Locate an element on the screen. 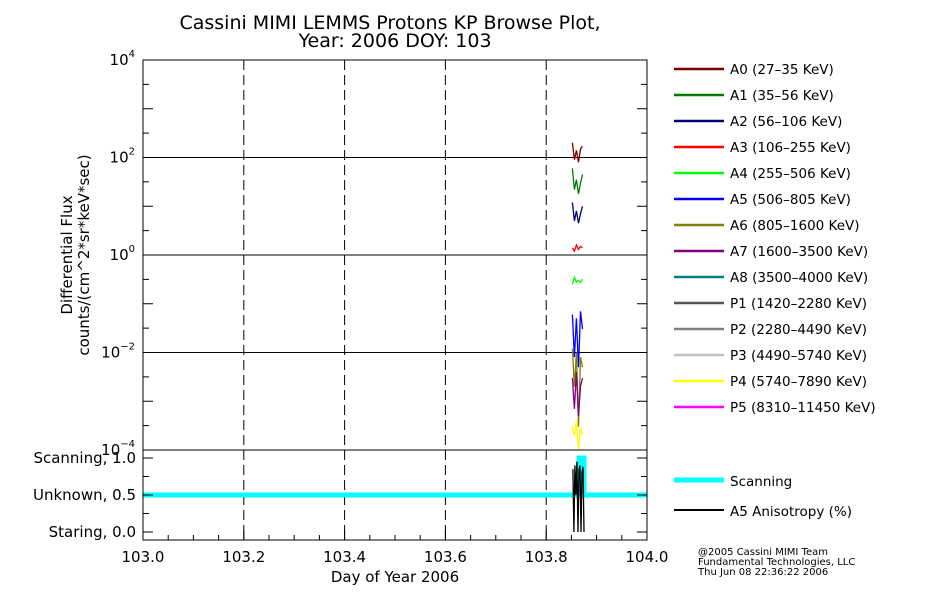  x-tick-label: 103.2 is located at coordinates (243, 557).